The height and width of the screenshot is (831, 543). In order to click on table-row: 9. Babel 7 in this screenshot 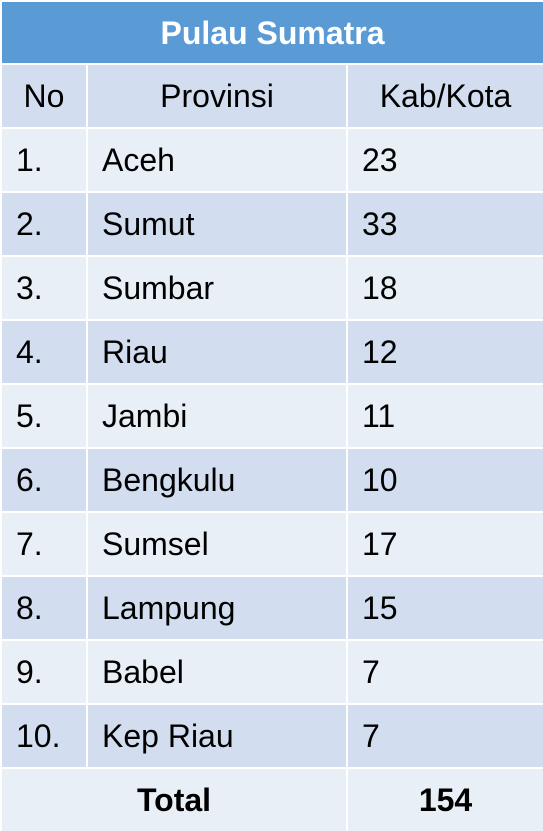, I will do `click(271, 672)`.